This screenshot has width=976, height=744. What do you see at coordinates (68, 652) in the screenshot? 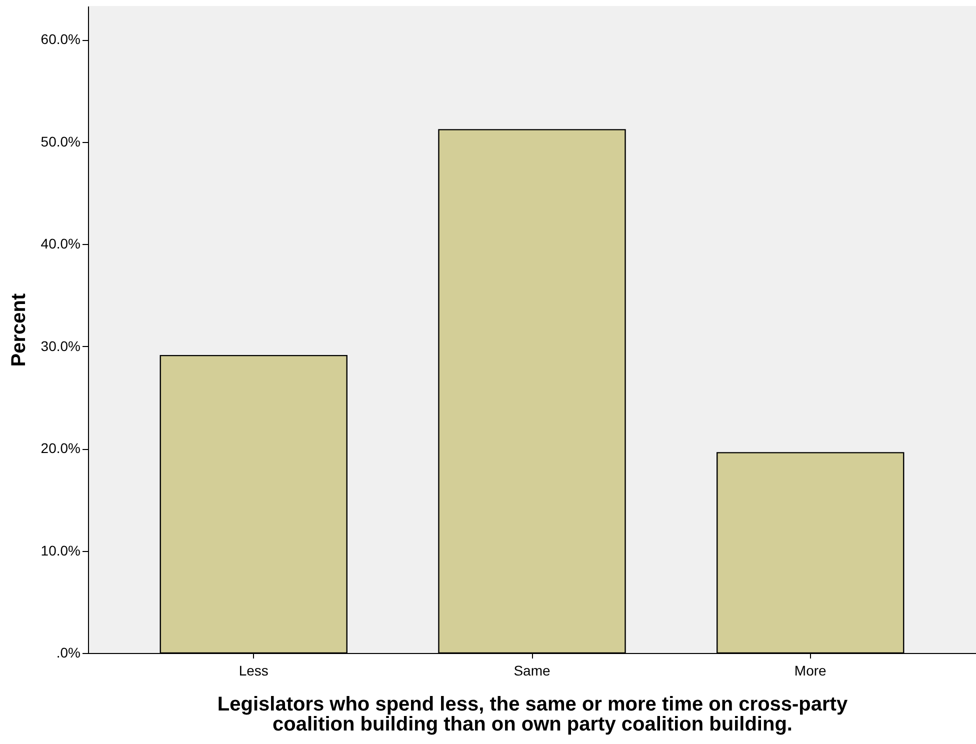
I see `y-tick-label: .0%` at bounding box center [68, 652].